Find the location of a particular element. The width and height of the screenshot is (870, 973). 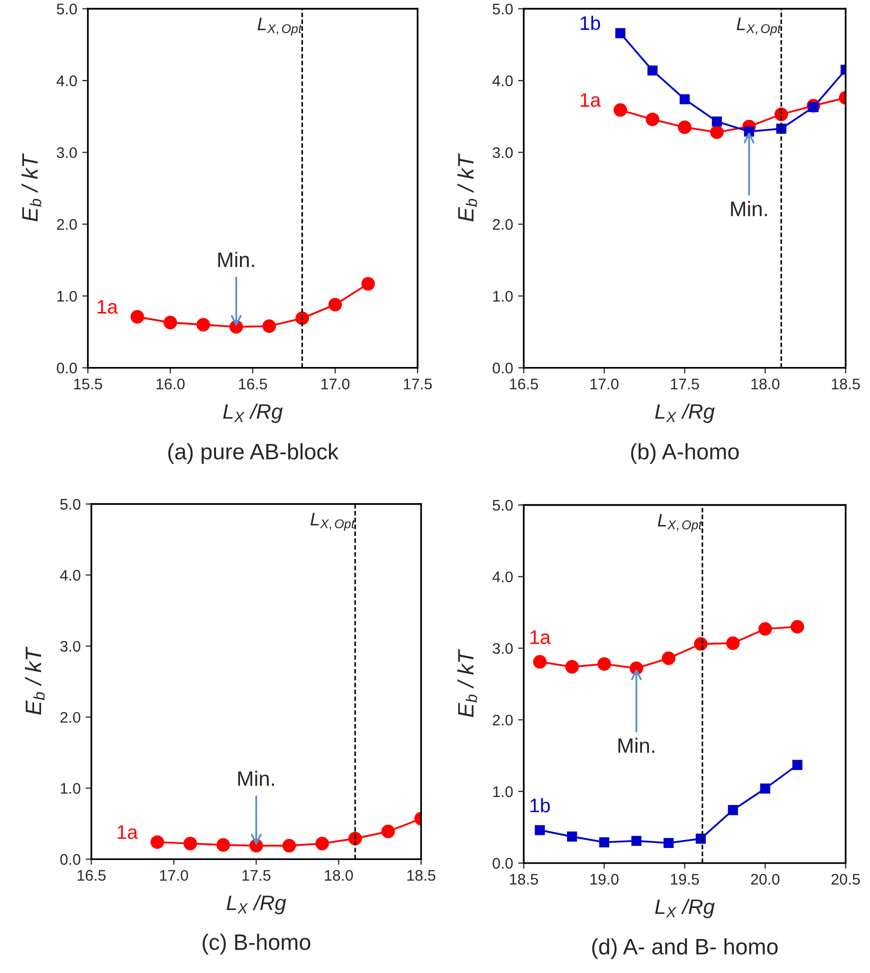

x-tick-label: 20.0 is located at coordinates (765, 879).